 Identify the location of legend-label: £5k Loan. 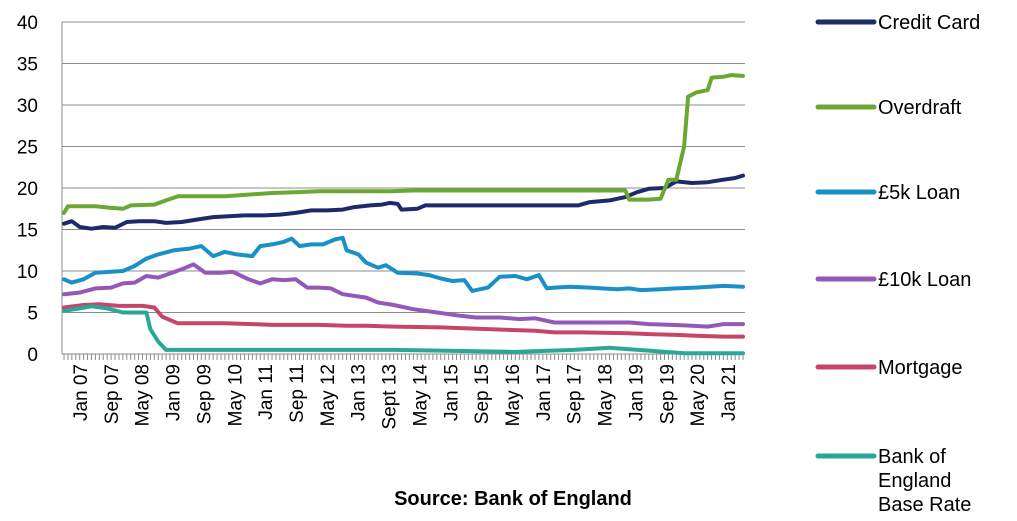
(919, 193).